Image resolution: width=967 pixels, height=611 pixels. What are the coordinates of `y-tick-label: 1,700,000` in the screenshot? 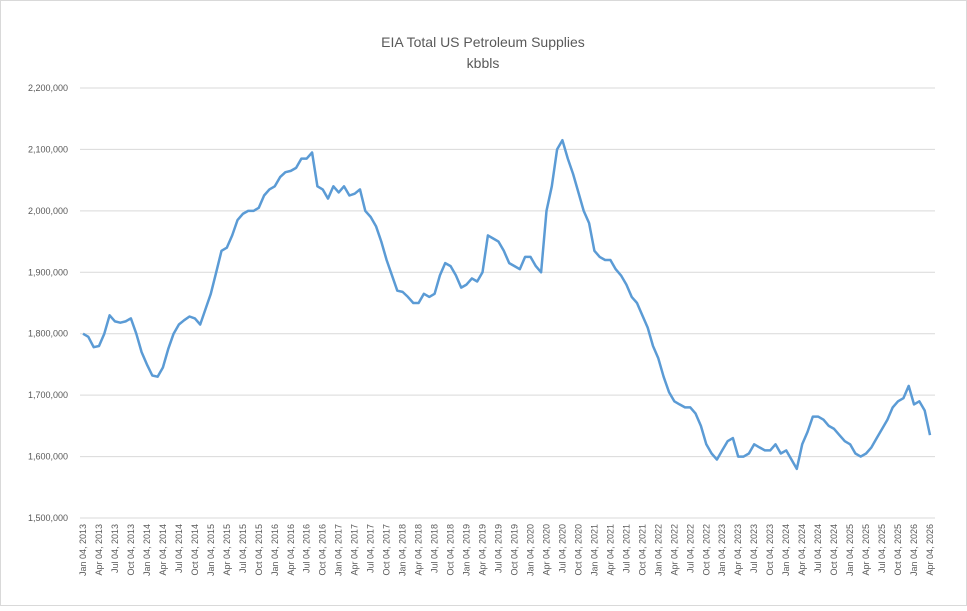 It's located at (48, 395).